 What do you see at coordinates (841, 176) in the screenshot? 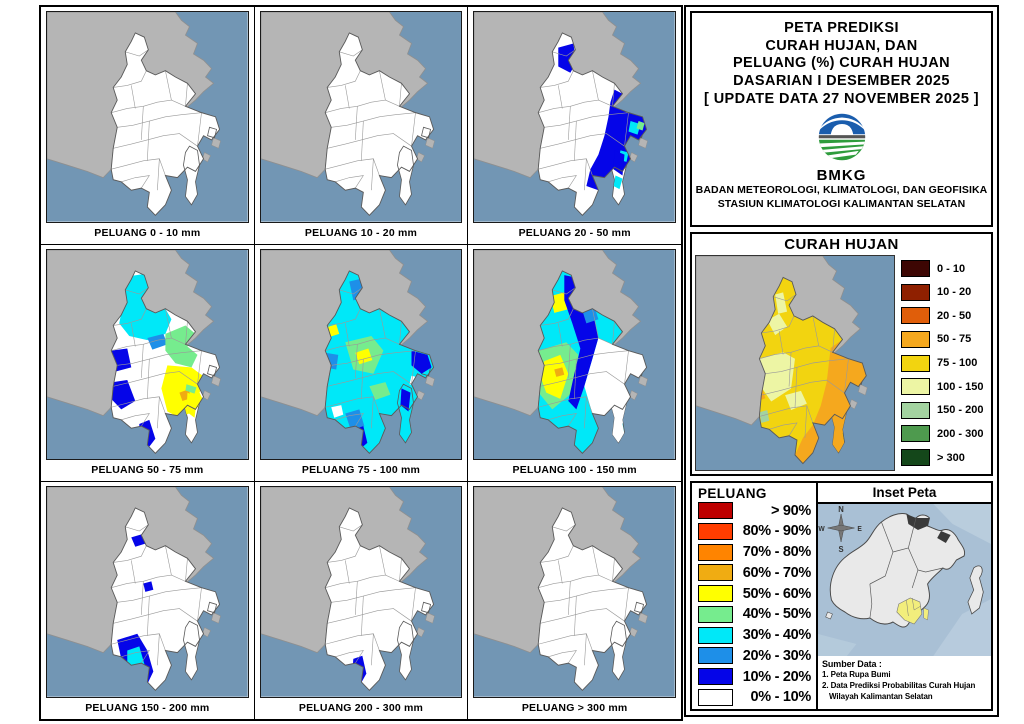
I see `bmkg-logo-text: BMKG` at bounding box center [841, 176].